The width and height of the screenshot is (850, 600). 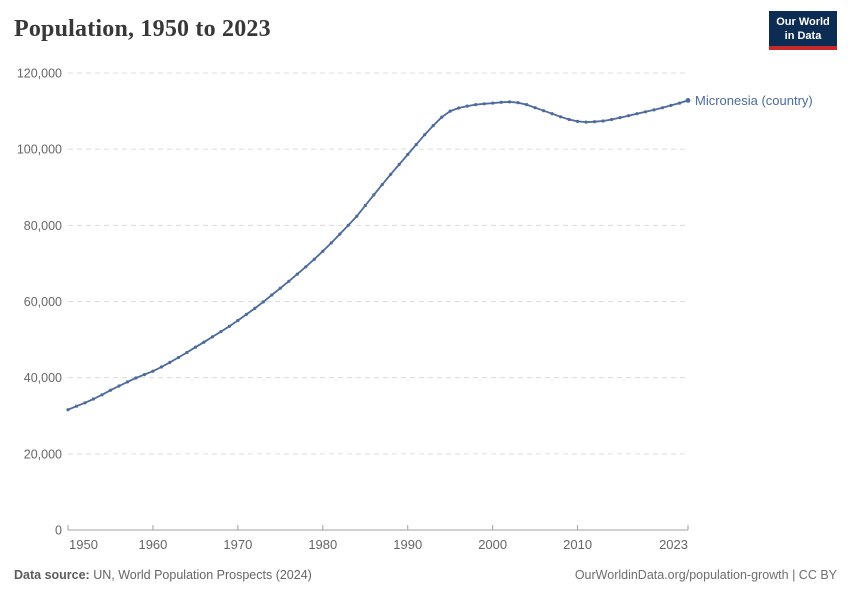 I want to click on x-tick-label: 2010, so click(x=577, y=544).